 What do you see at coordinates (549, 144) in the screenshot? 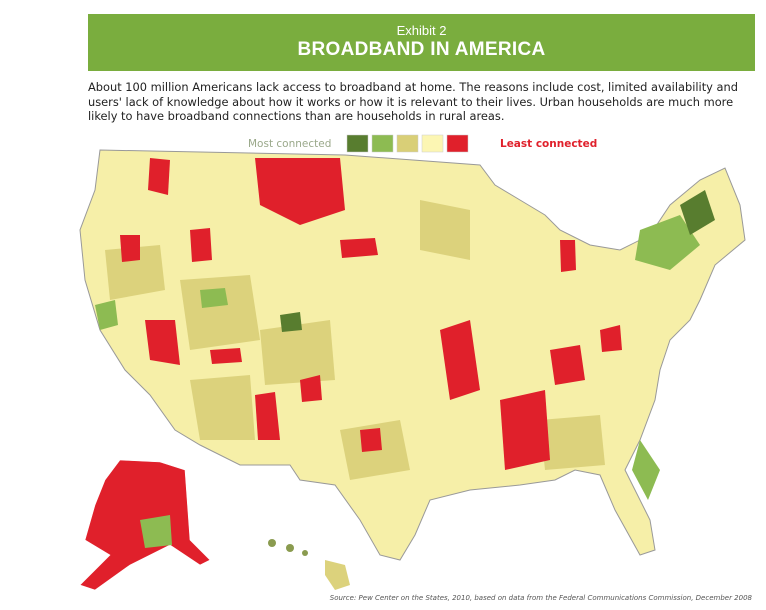
I see `legend-least-label: Least connected` at bounding box center [549, 144].